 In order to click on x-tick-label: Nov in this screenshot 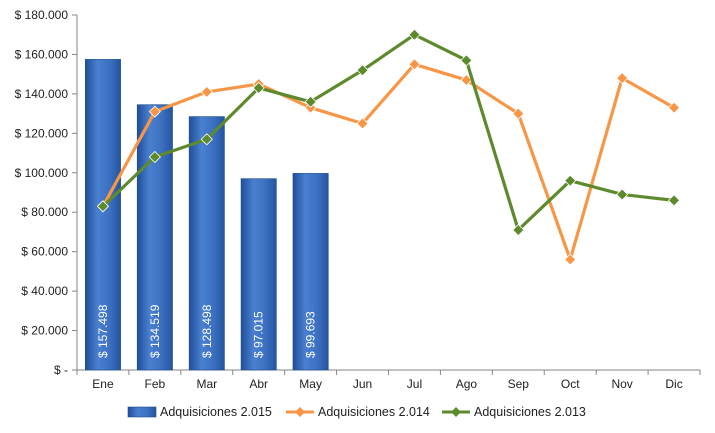, I will do `click(621, 384)`.